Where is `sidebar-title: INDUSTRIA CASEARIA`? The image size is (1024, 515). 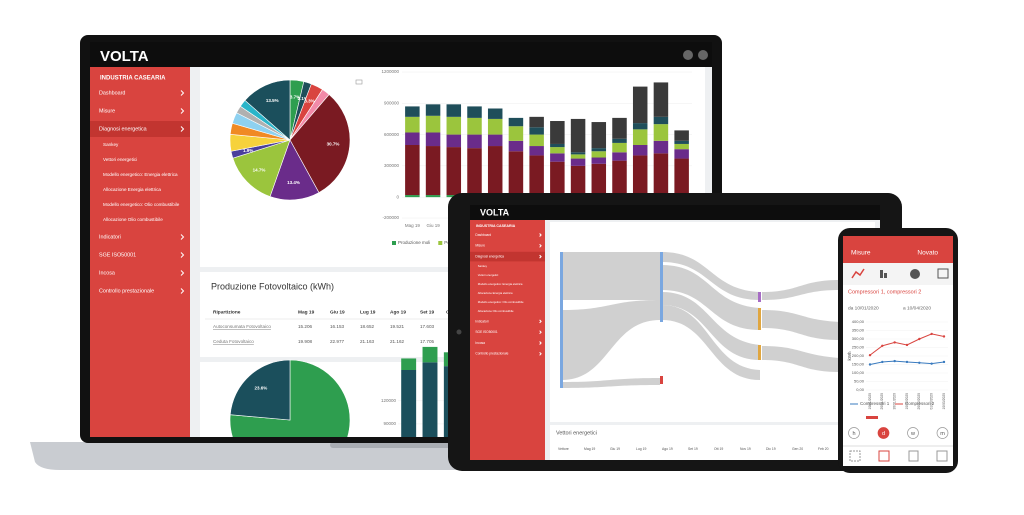
sidebar-title: INDUSTRIA CASEARIA is located at coordinates (496, 226).